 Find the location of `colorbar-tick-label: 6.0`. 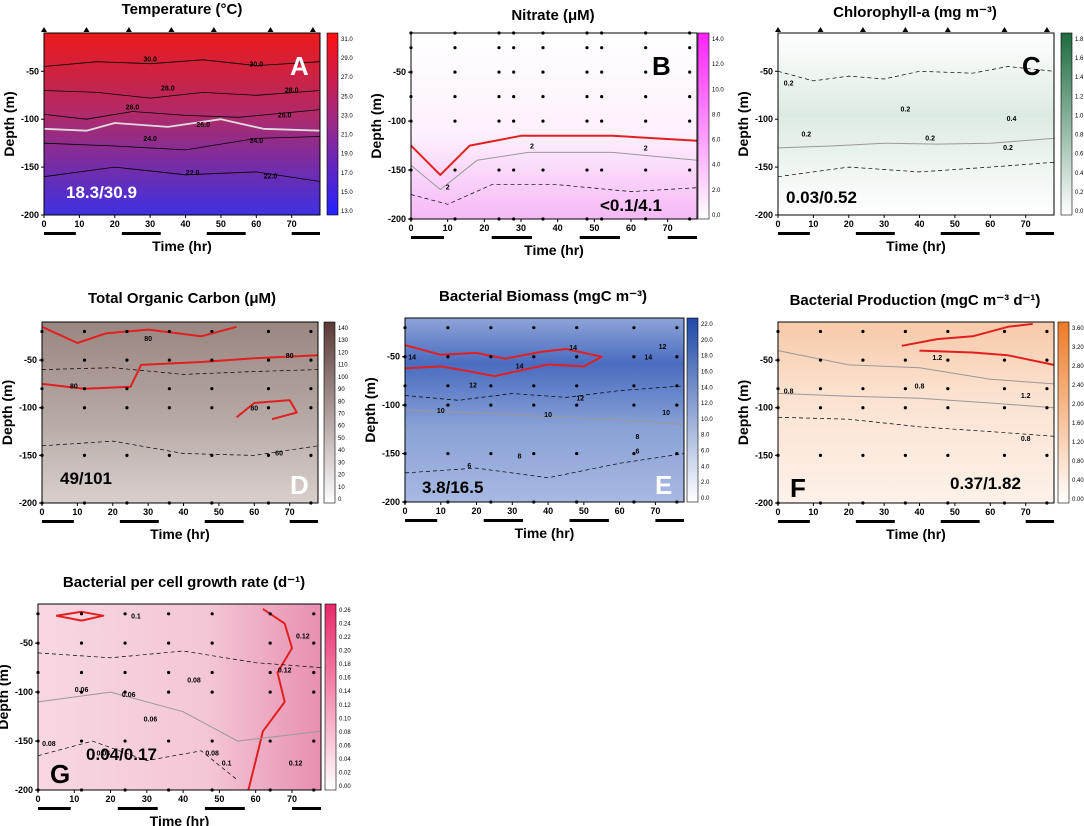

colorbar-tick-label: 6.0 is located at coordinates (705, 452).